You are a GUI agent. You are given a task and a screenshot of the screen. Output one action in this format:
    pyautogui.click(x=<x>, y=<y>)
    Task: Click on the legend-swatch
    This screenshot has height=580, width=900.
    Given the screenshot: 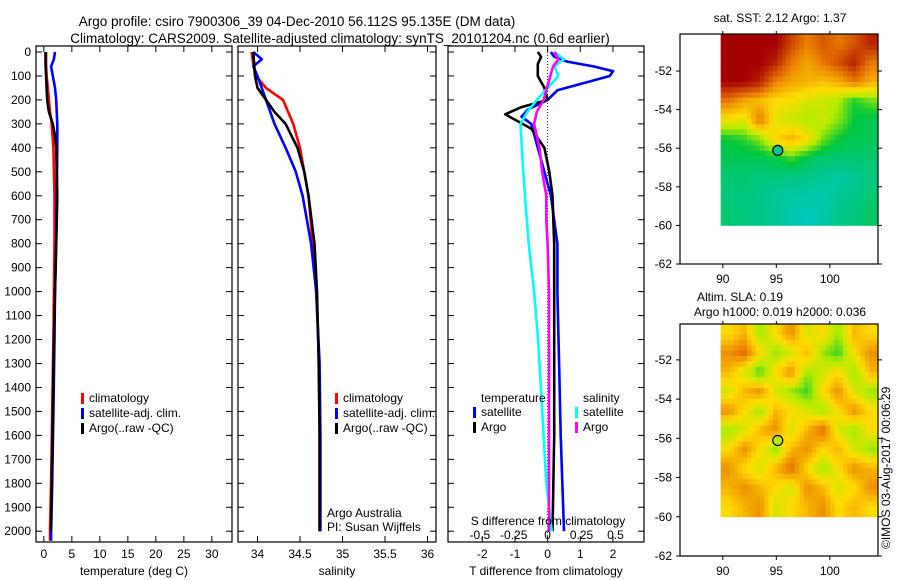 What is the action you would take?
    pyautogui.click(x=336, y=398)
    